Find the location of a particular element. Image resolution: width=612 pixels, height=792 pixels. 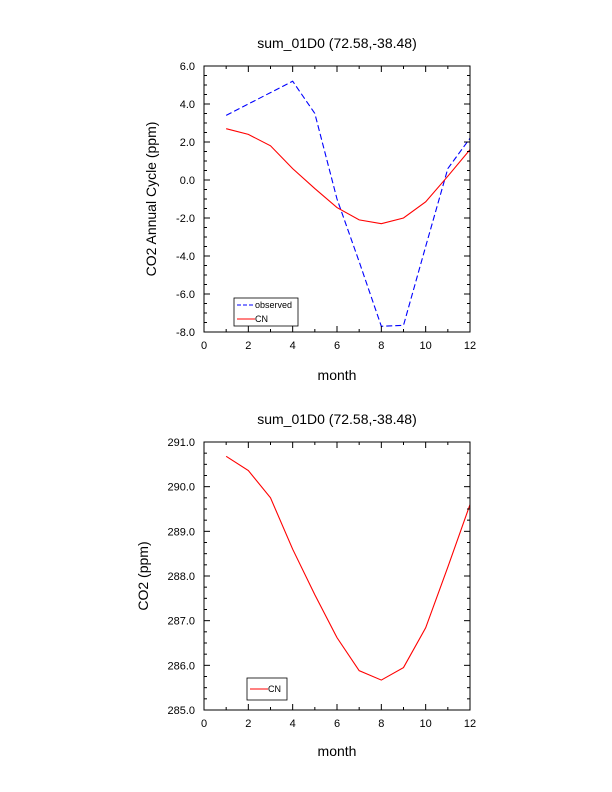

y-axis-label: CO2 Annual Cycle (ppm) is located at coordinates (151, 199).